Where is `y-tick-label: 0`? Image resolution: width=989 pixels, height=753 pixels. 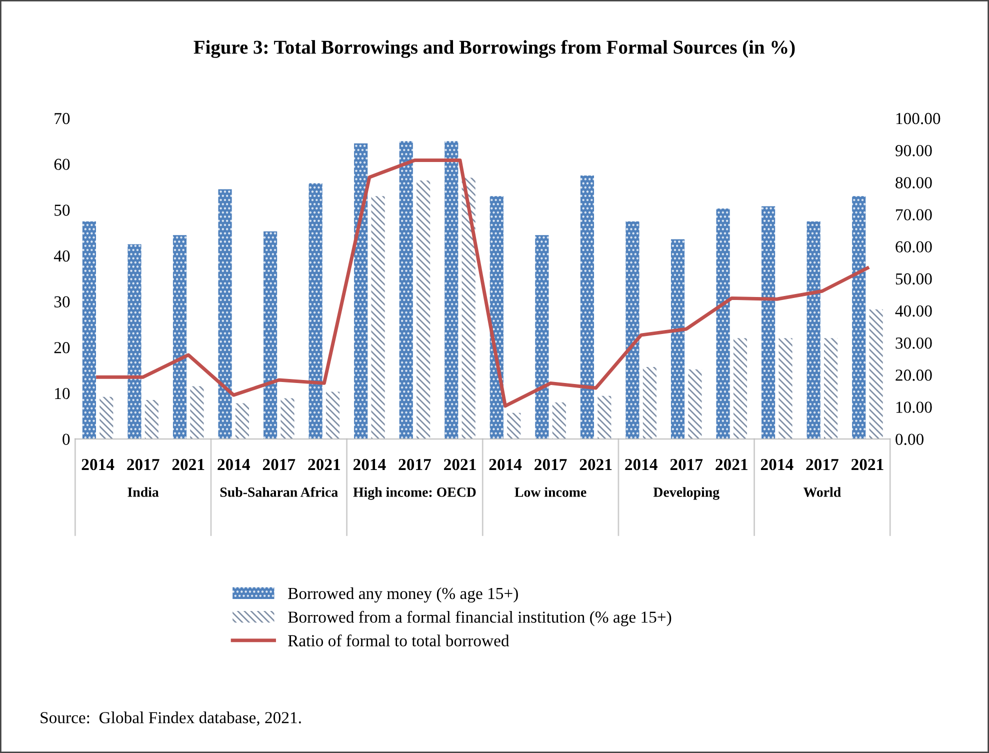
y-tick-label: 0 is located at coordinates (66, 439).